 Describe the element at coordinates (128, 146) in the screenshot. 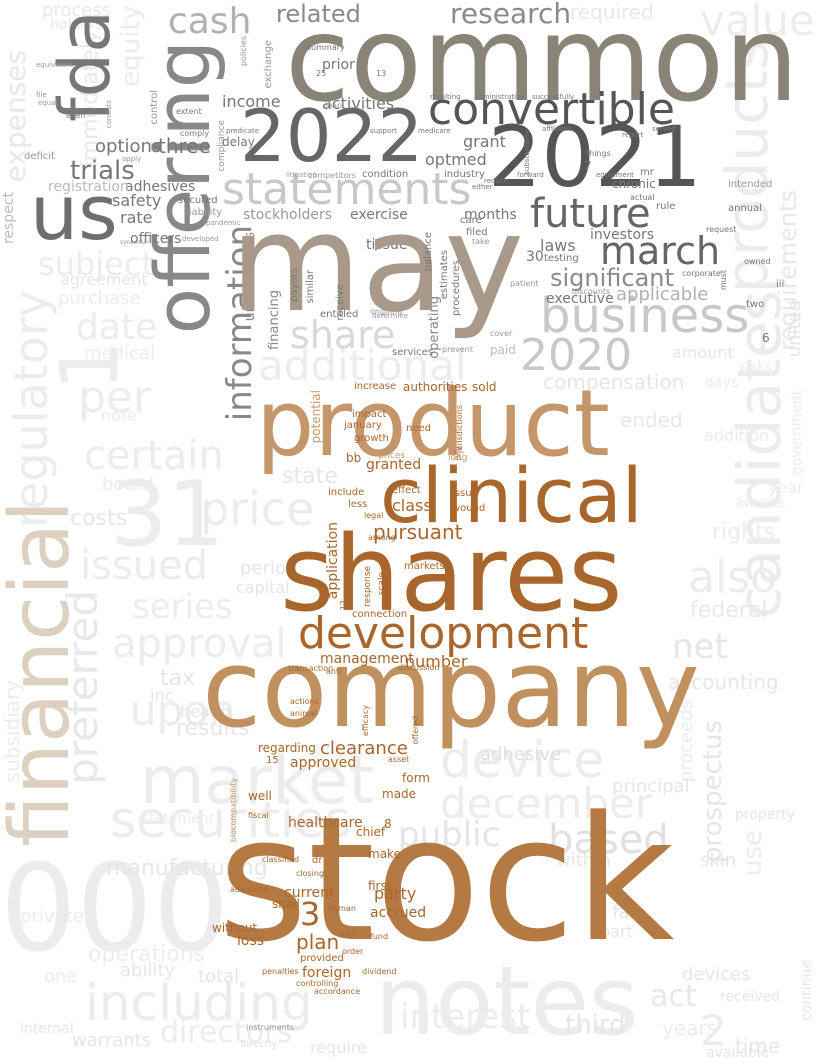

I see `word: options` at that location.